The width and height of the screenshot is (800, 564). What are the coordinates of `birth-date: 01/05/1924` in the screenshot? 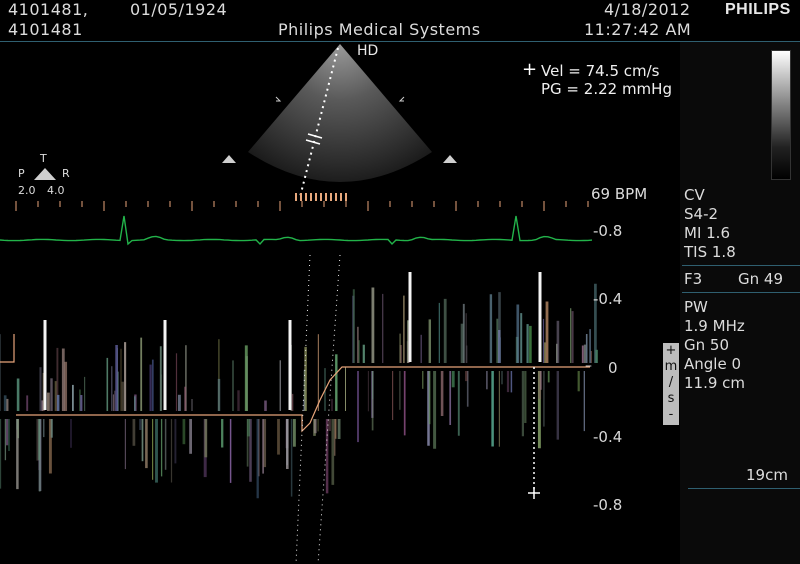 It's located at (179, 9).